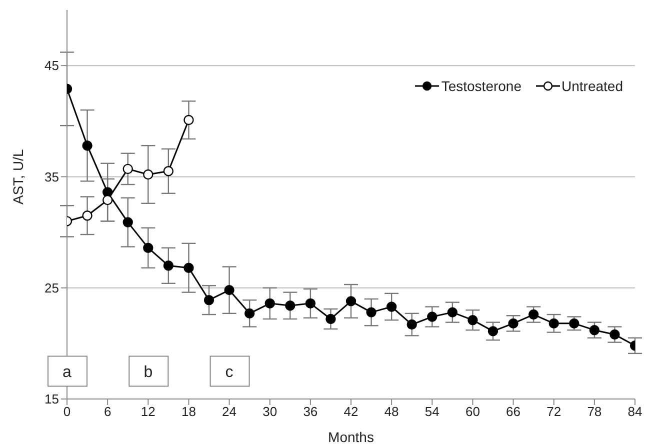  Describe the element at coordinates (481, 86) in the screenshot. I see `legend-label: Testosterone` at that location.